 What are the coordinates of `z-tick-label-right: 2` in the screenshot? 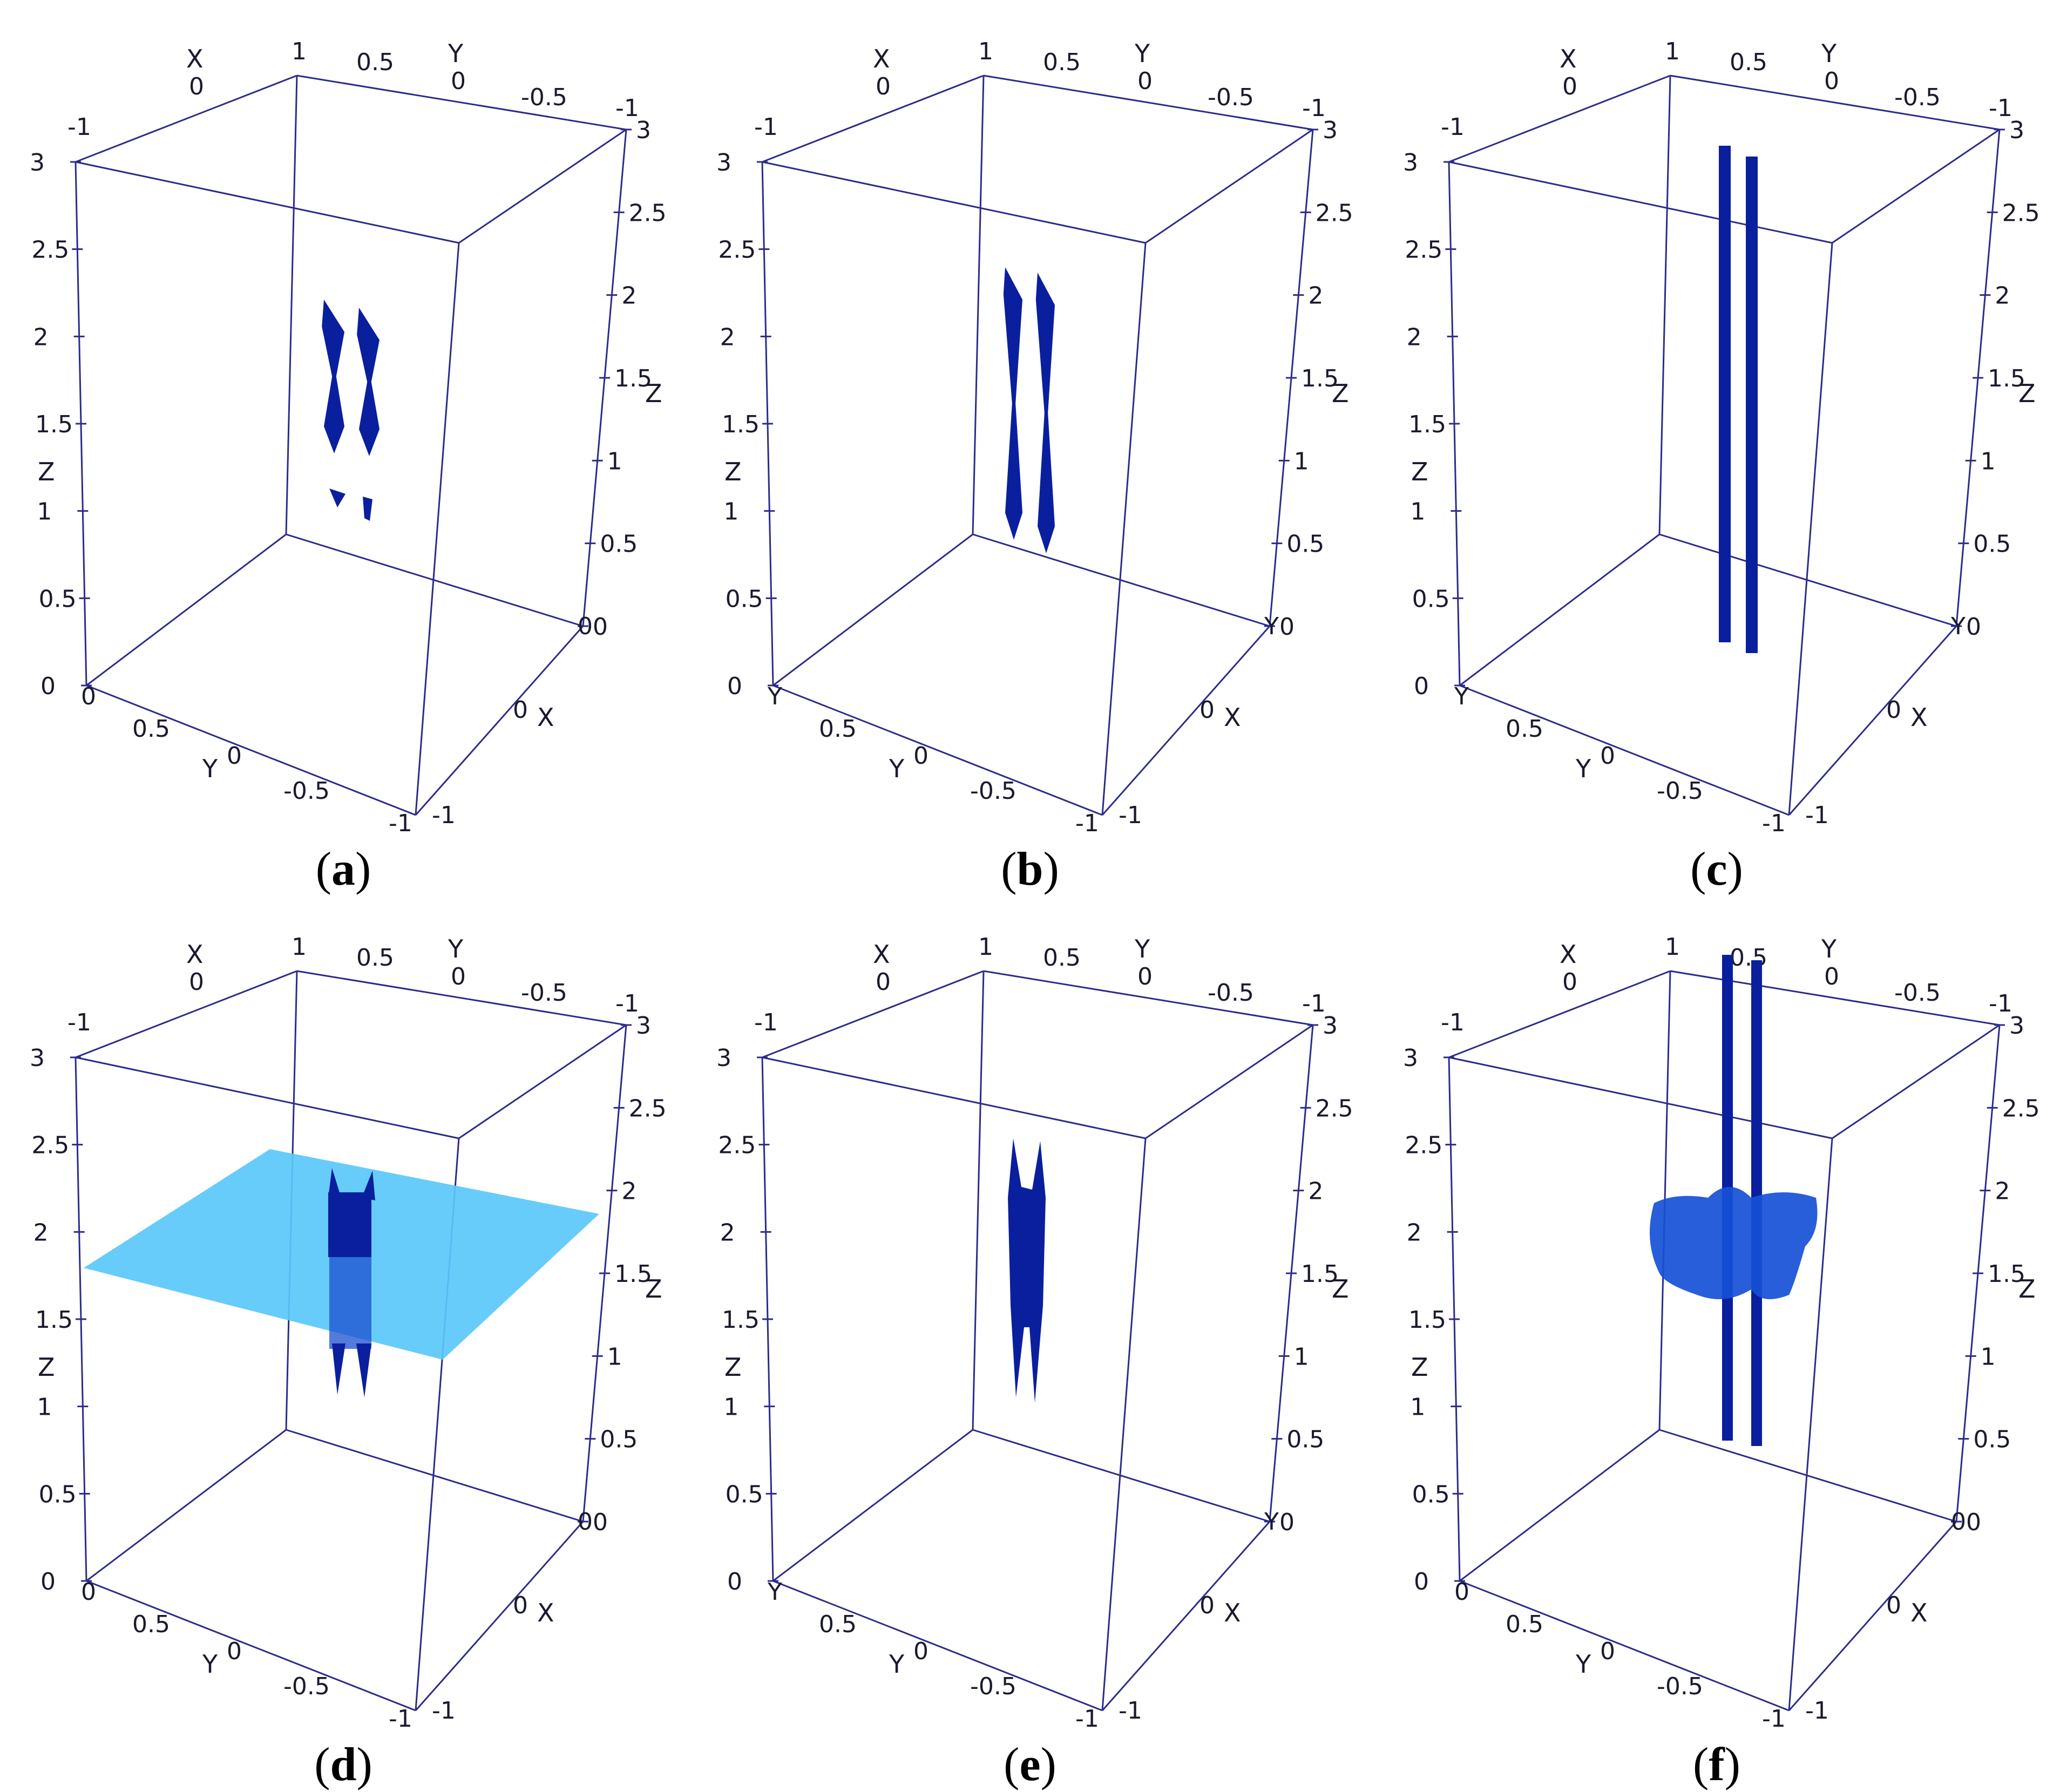 It's located at (2002, 296).